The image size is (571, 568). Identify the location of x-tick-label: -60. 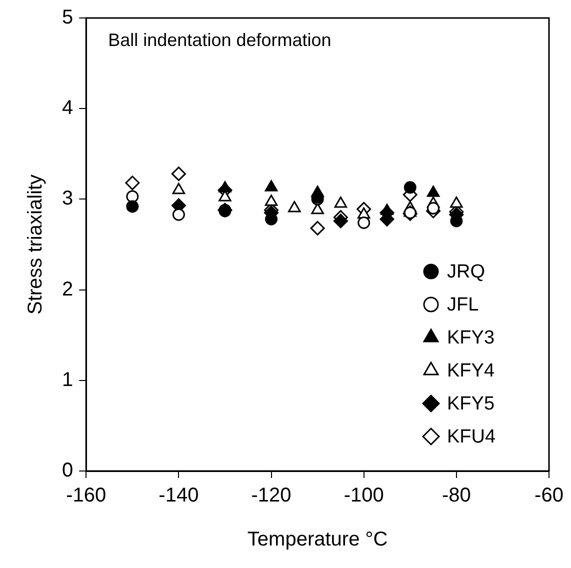
(549, 495).